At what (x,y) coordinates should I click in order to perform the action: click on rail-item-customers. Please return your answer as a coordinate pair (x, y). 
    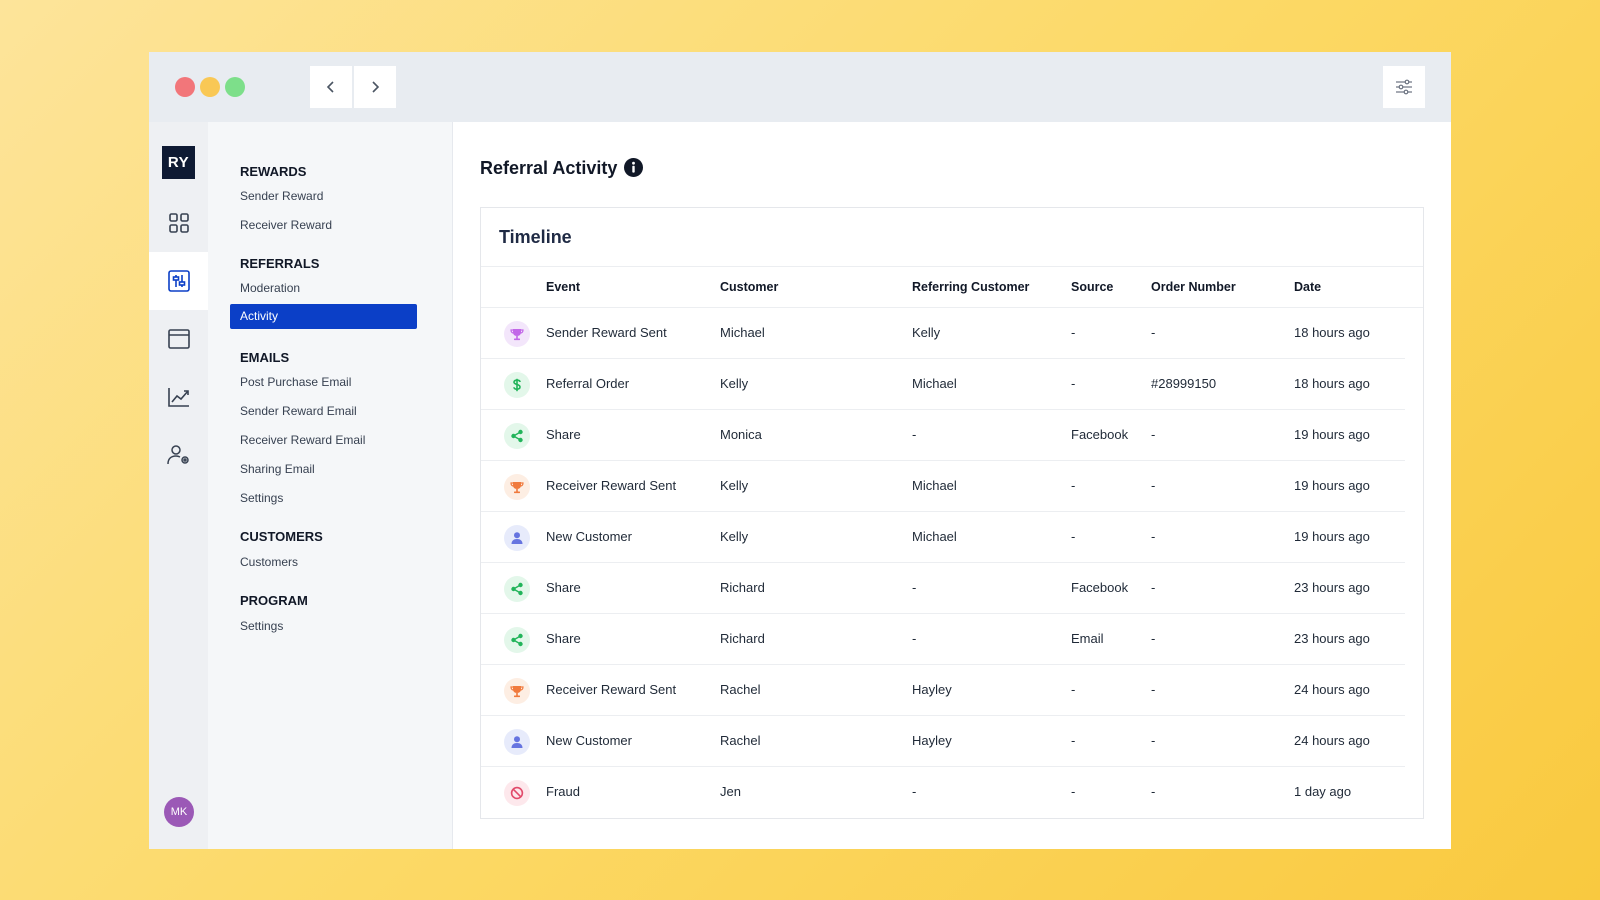
    Looking at the image, I should click on (178, 455).